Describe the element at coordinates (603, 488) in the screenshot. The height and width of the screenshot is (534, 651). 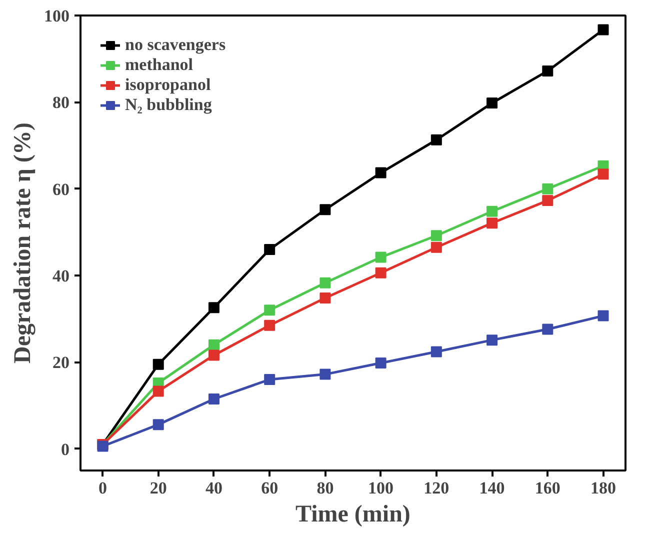
I see `x-tick-label: 180` at that location.